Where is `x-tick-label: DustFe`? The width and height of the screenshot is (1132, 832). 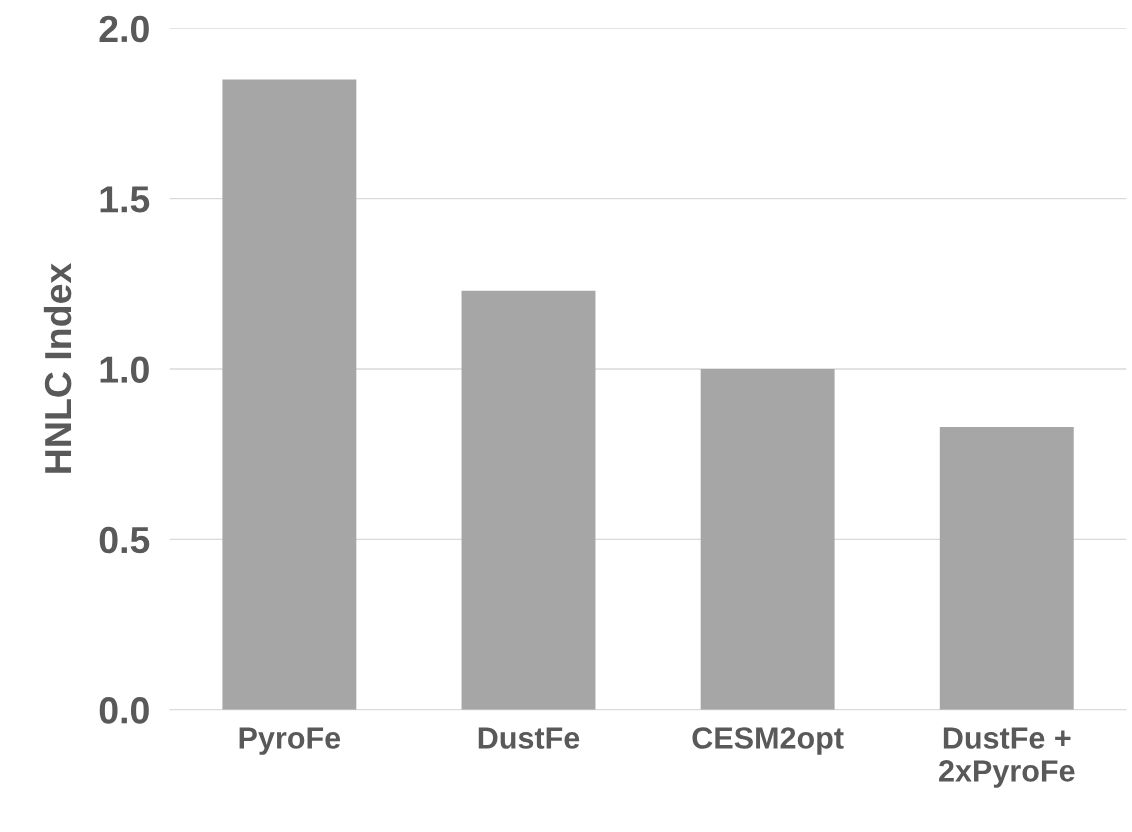
x-tick-label: DustFe is located at coordinates (529, 738).